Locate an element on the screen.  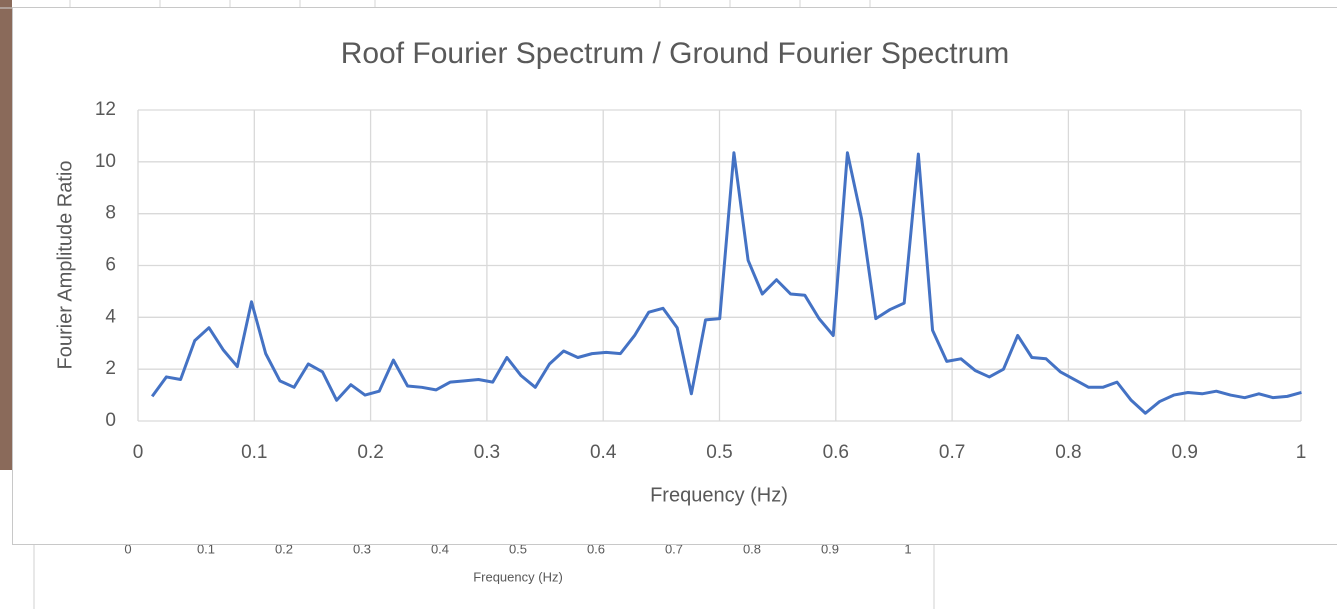
background-x-tick-label: 0.1 is located at coordinates (206, 548).